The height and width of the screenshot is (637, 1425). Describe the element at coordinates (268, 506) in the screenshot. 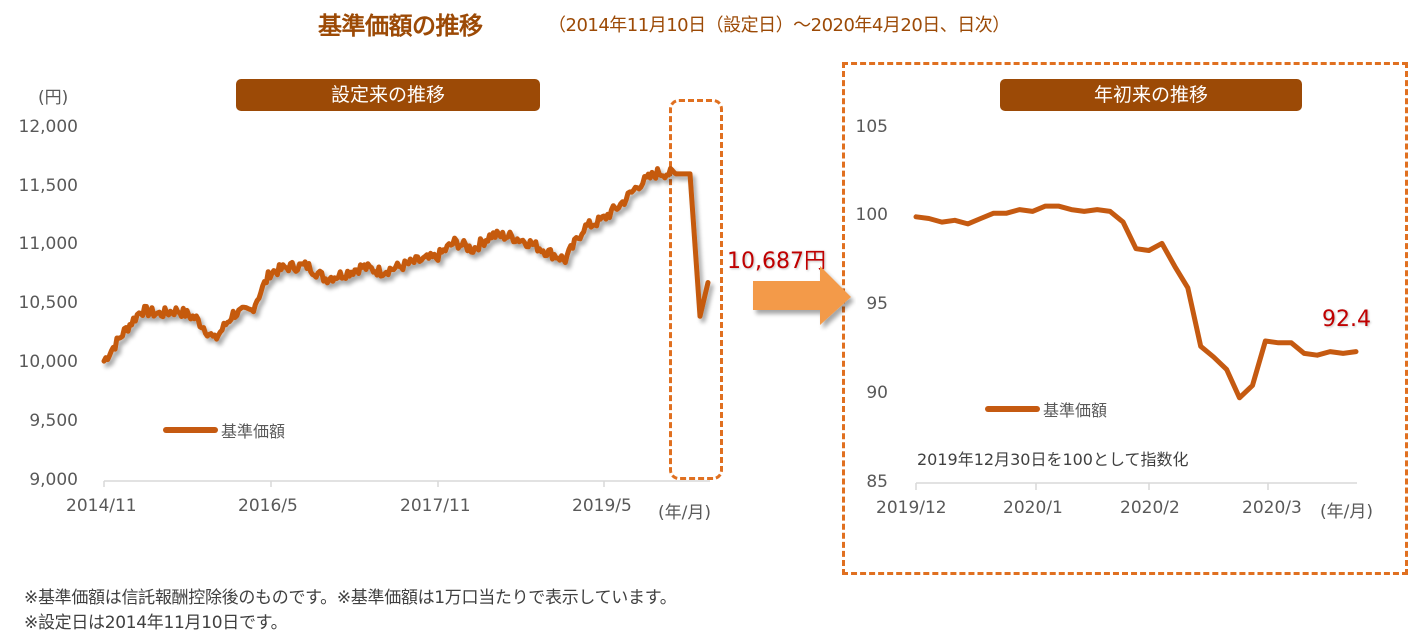

I see `left-x-tick: 2016/5` at that location.